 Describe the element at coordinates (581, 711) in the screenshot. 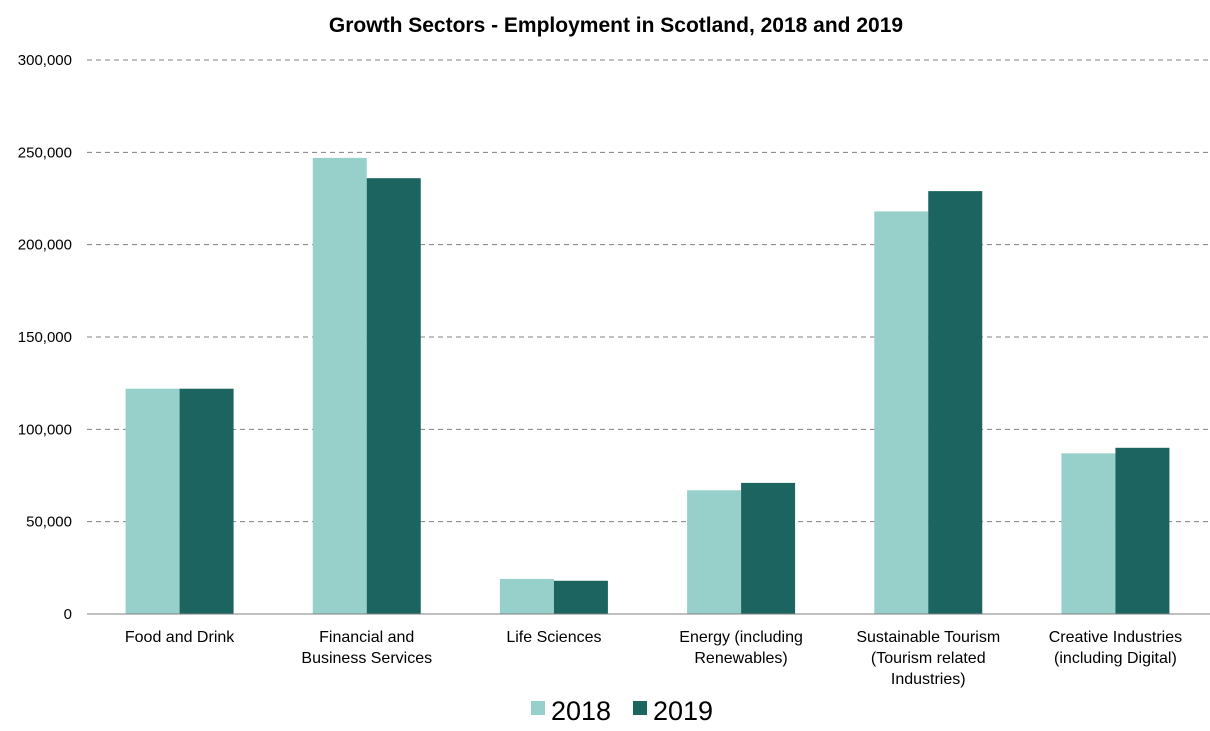

I see `legend-label-2018: 2018` at that location.